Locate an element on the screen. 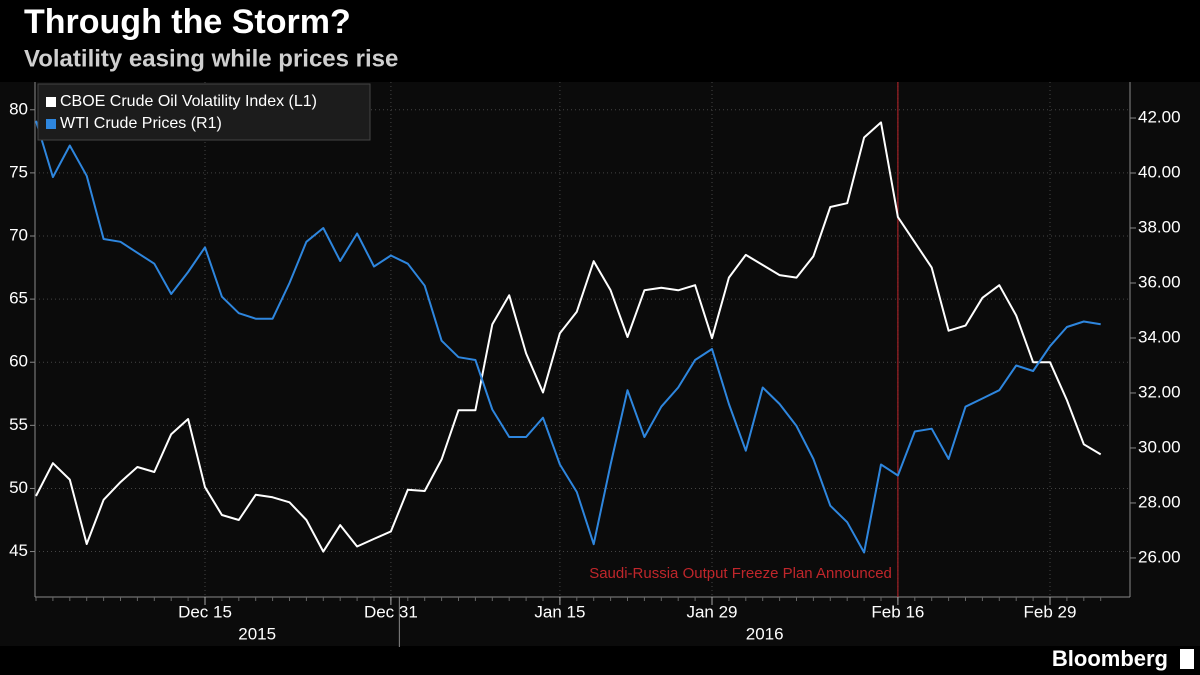 This screenshot has height=675, width=1200. y2-tick-label: 30.00 is located at coordinates (1159, 446).